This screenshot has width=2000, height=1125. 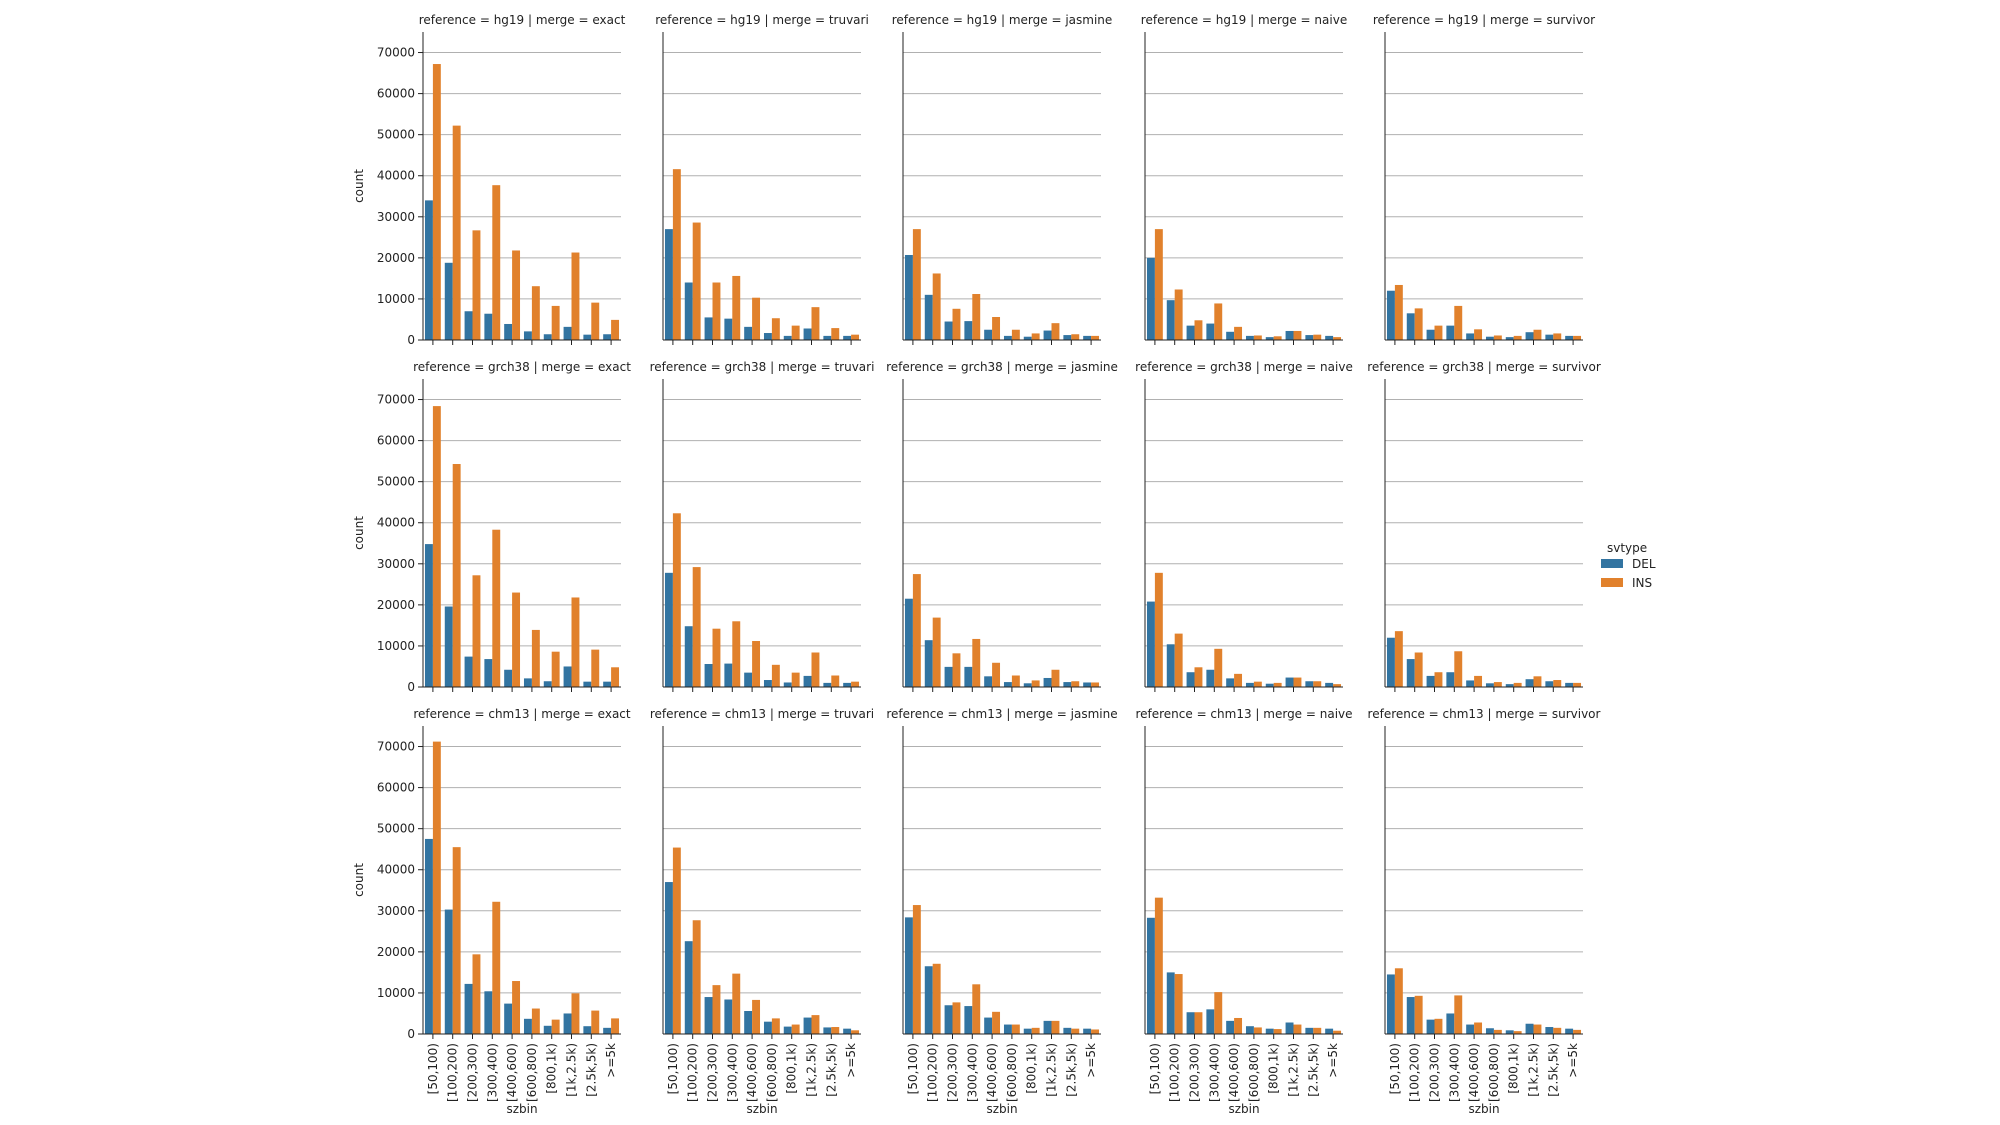 What do you see at coordinates (591, 1070) in the screenshot?
I see `x-tick-label: [2.5k,5k)` at bounding box center [591, 1070].